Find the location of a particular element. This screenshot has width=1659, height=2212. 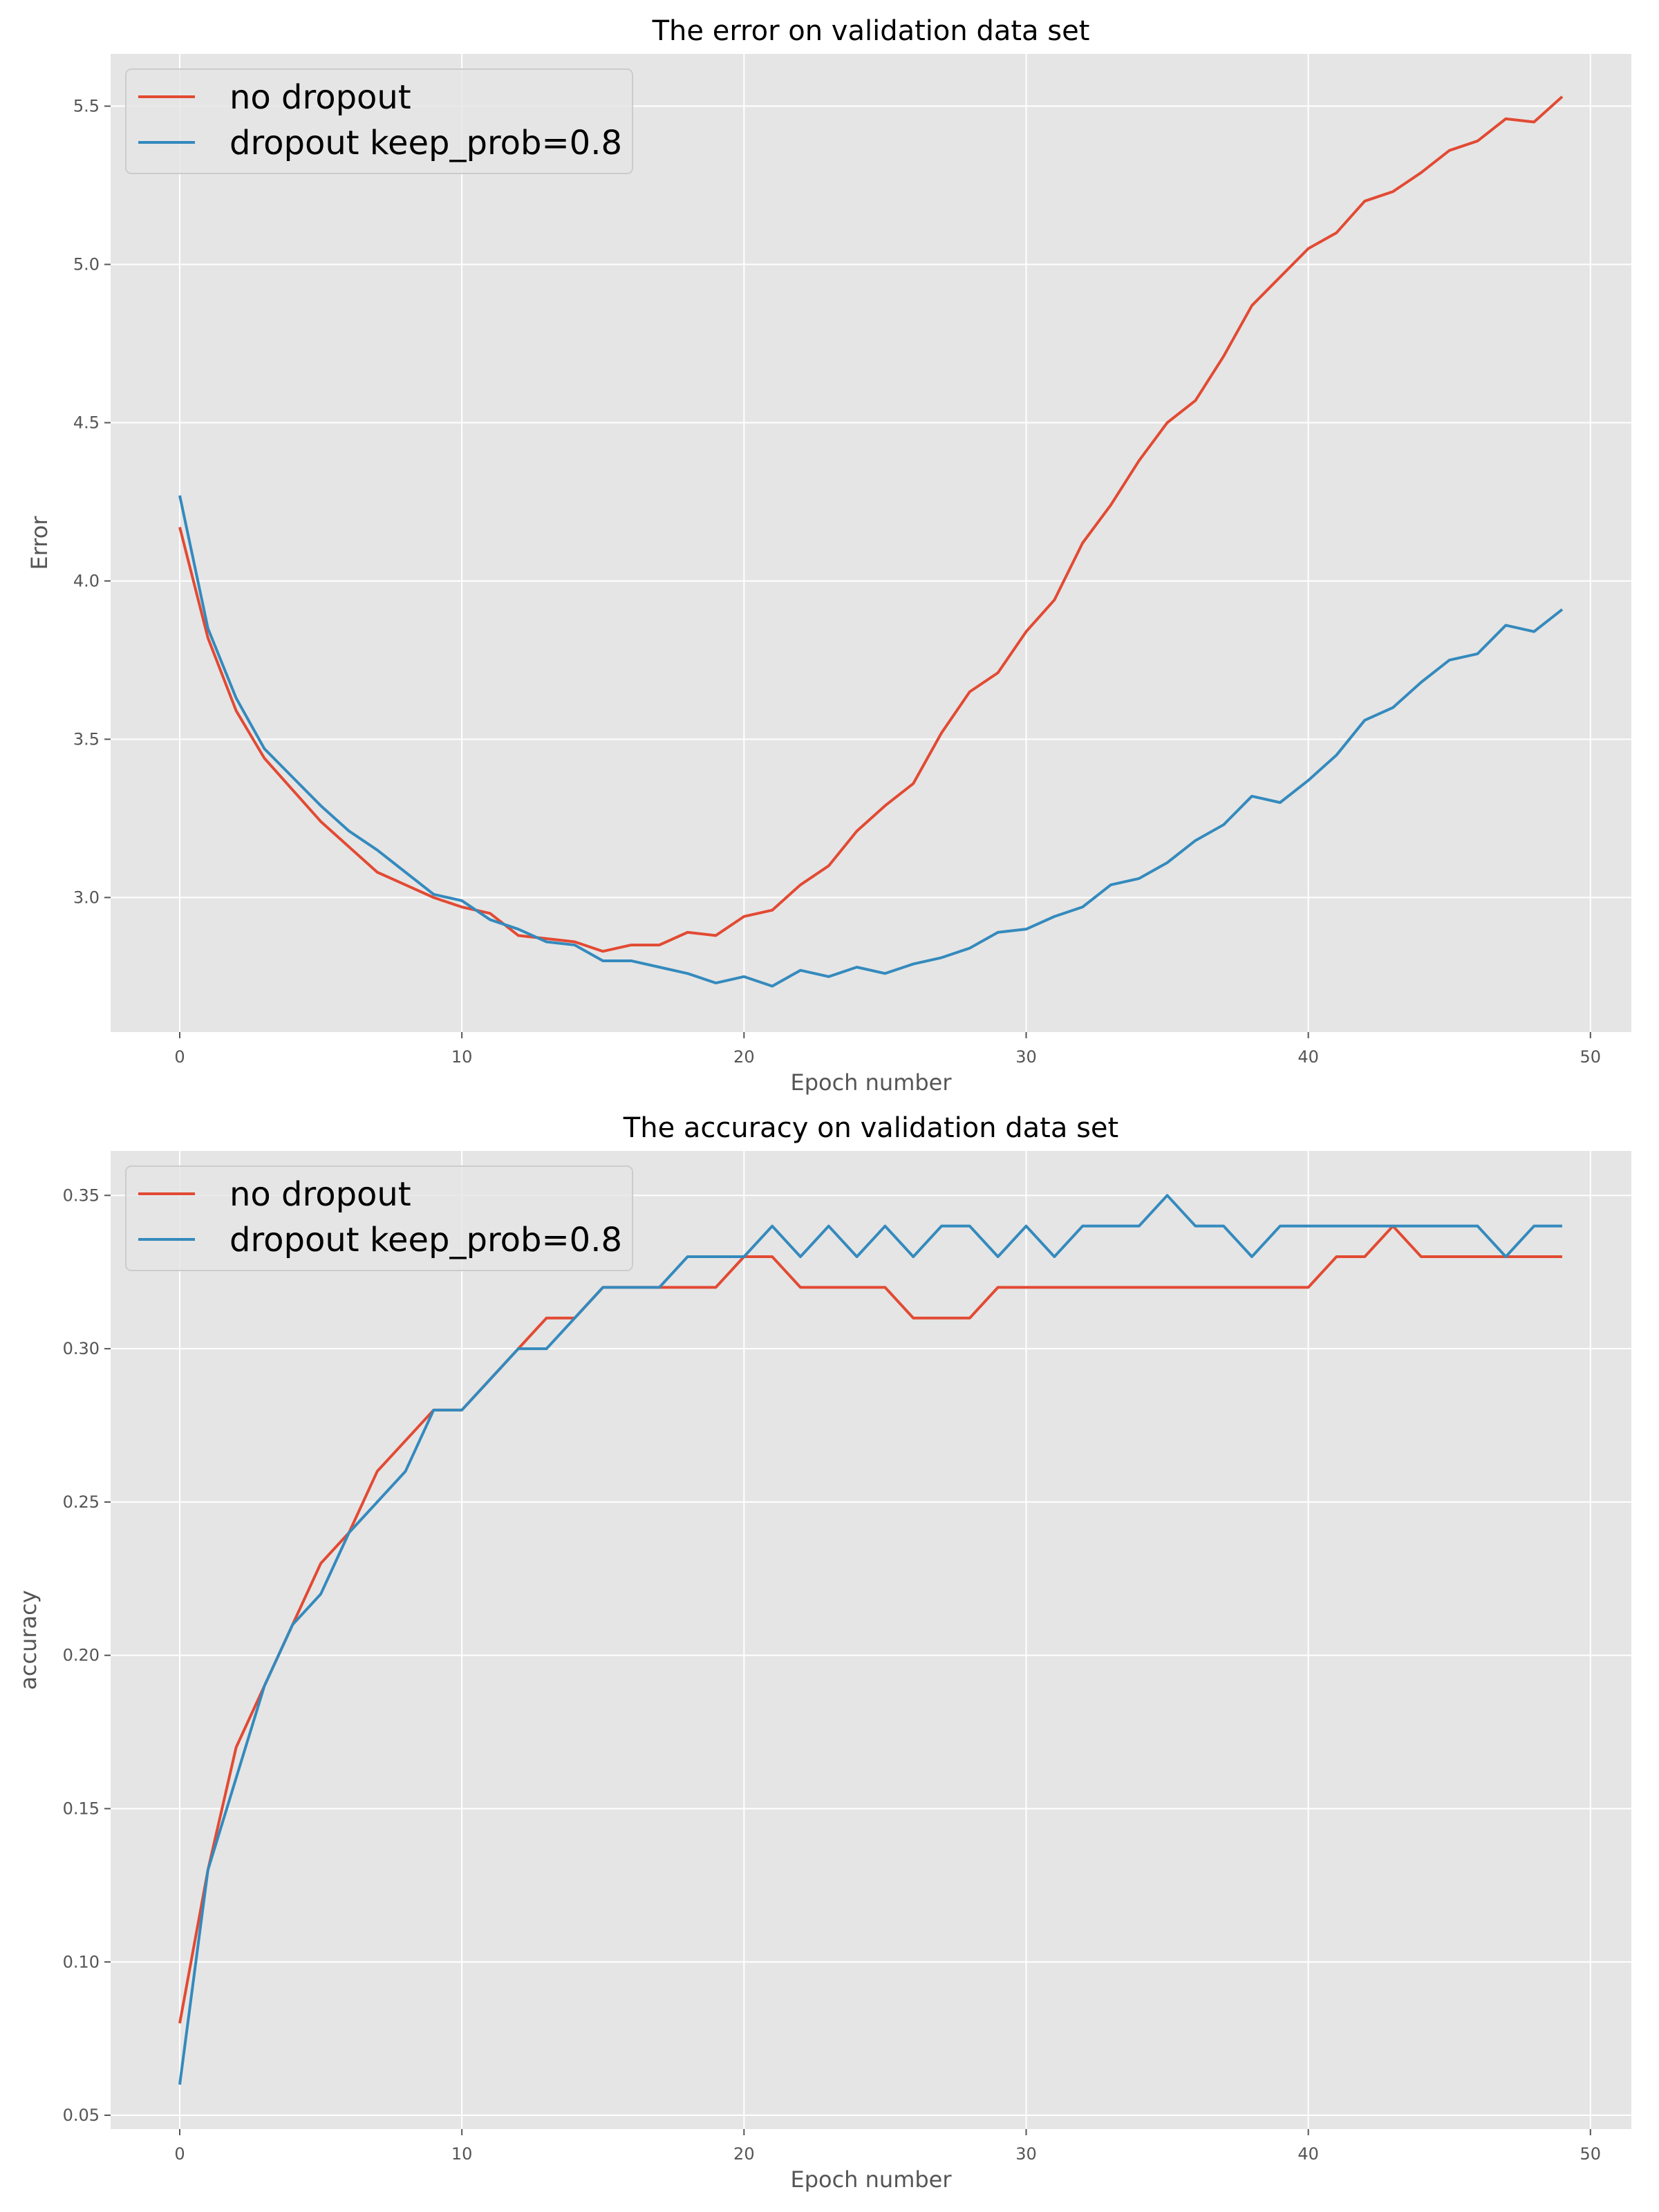

y-tick-label: 0.05 is located at coordinates (82, 2115).